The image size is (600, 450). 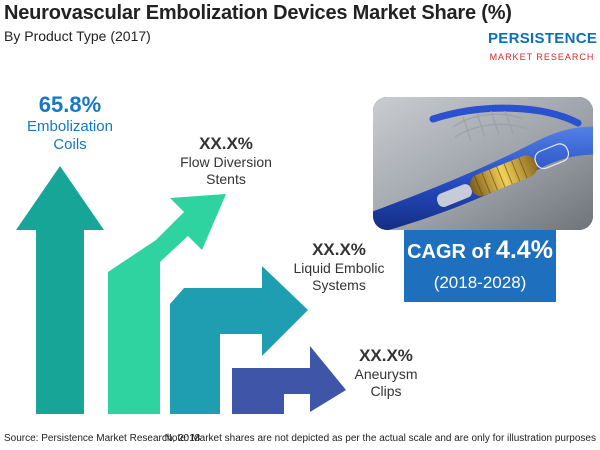 What do you see at coordinates (77, 36) in the screenshot?
I see `chart-subtitle: By Product Type (2017)` at bounding box center [77, 36].